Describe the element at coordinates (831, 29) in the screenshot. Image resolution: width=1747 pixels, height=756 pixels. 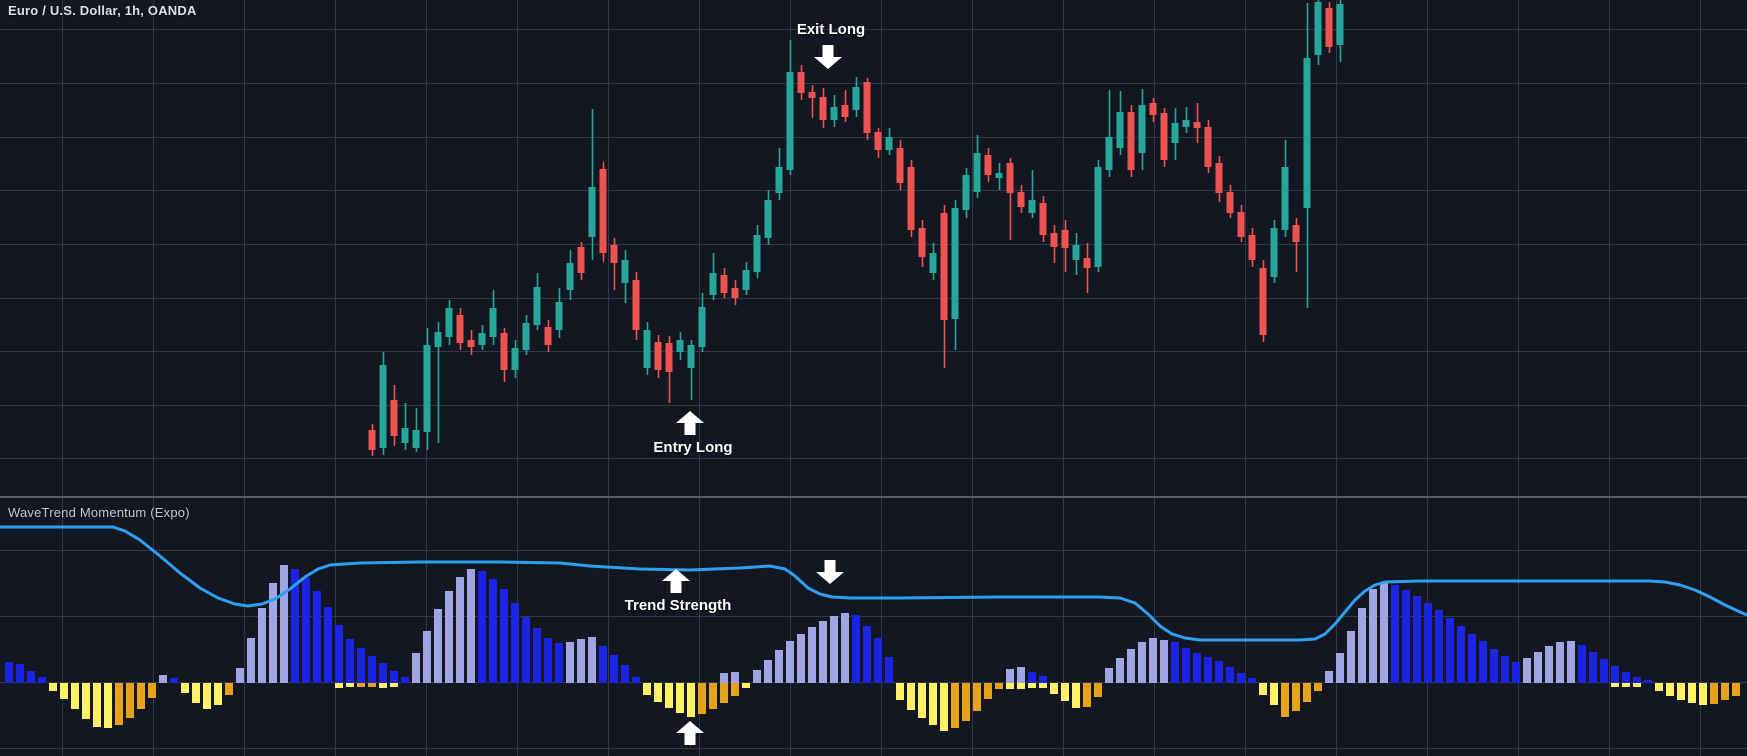
I see `annotation-exit-long-label: Exit Long` at that location.